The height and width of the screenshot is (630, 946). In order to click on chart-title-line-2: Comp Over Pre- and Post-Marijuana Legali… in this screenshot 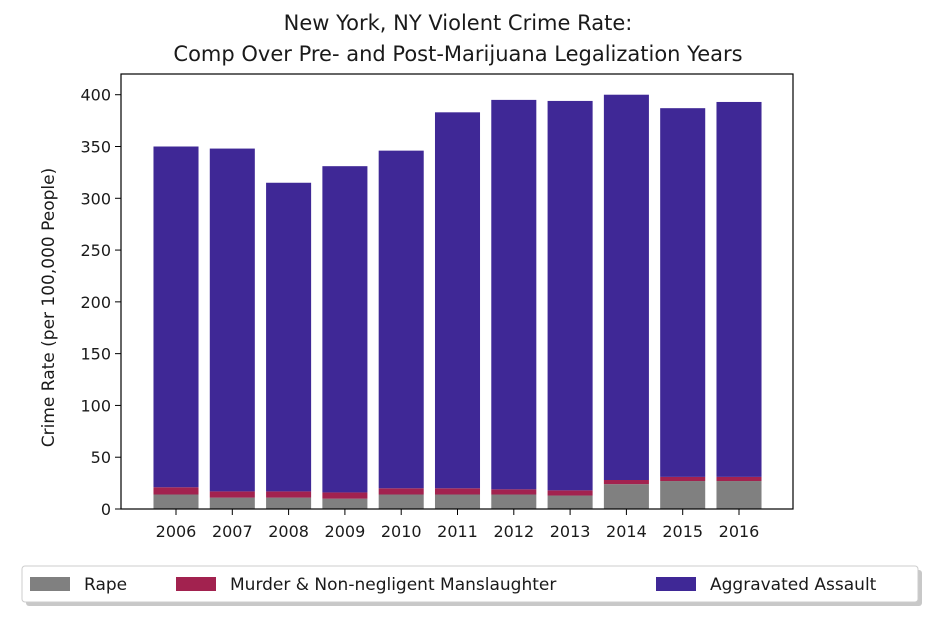, I will do `click(457, 54)`.